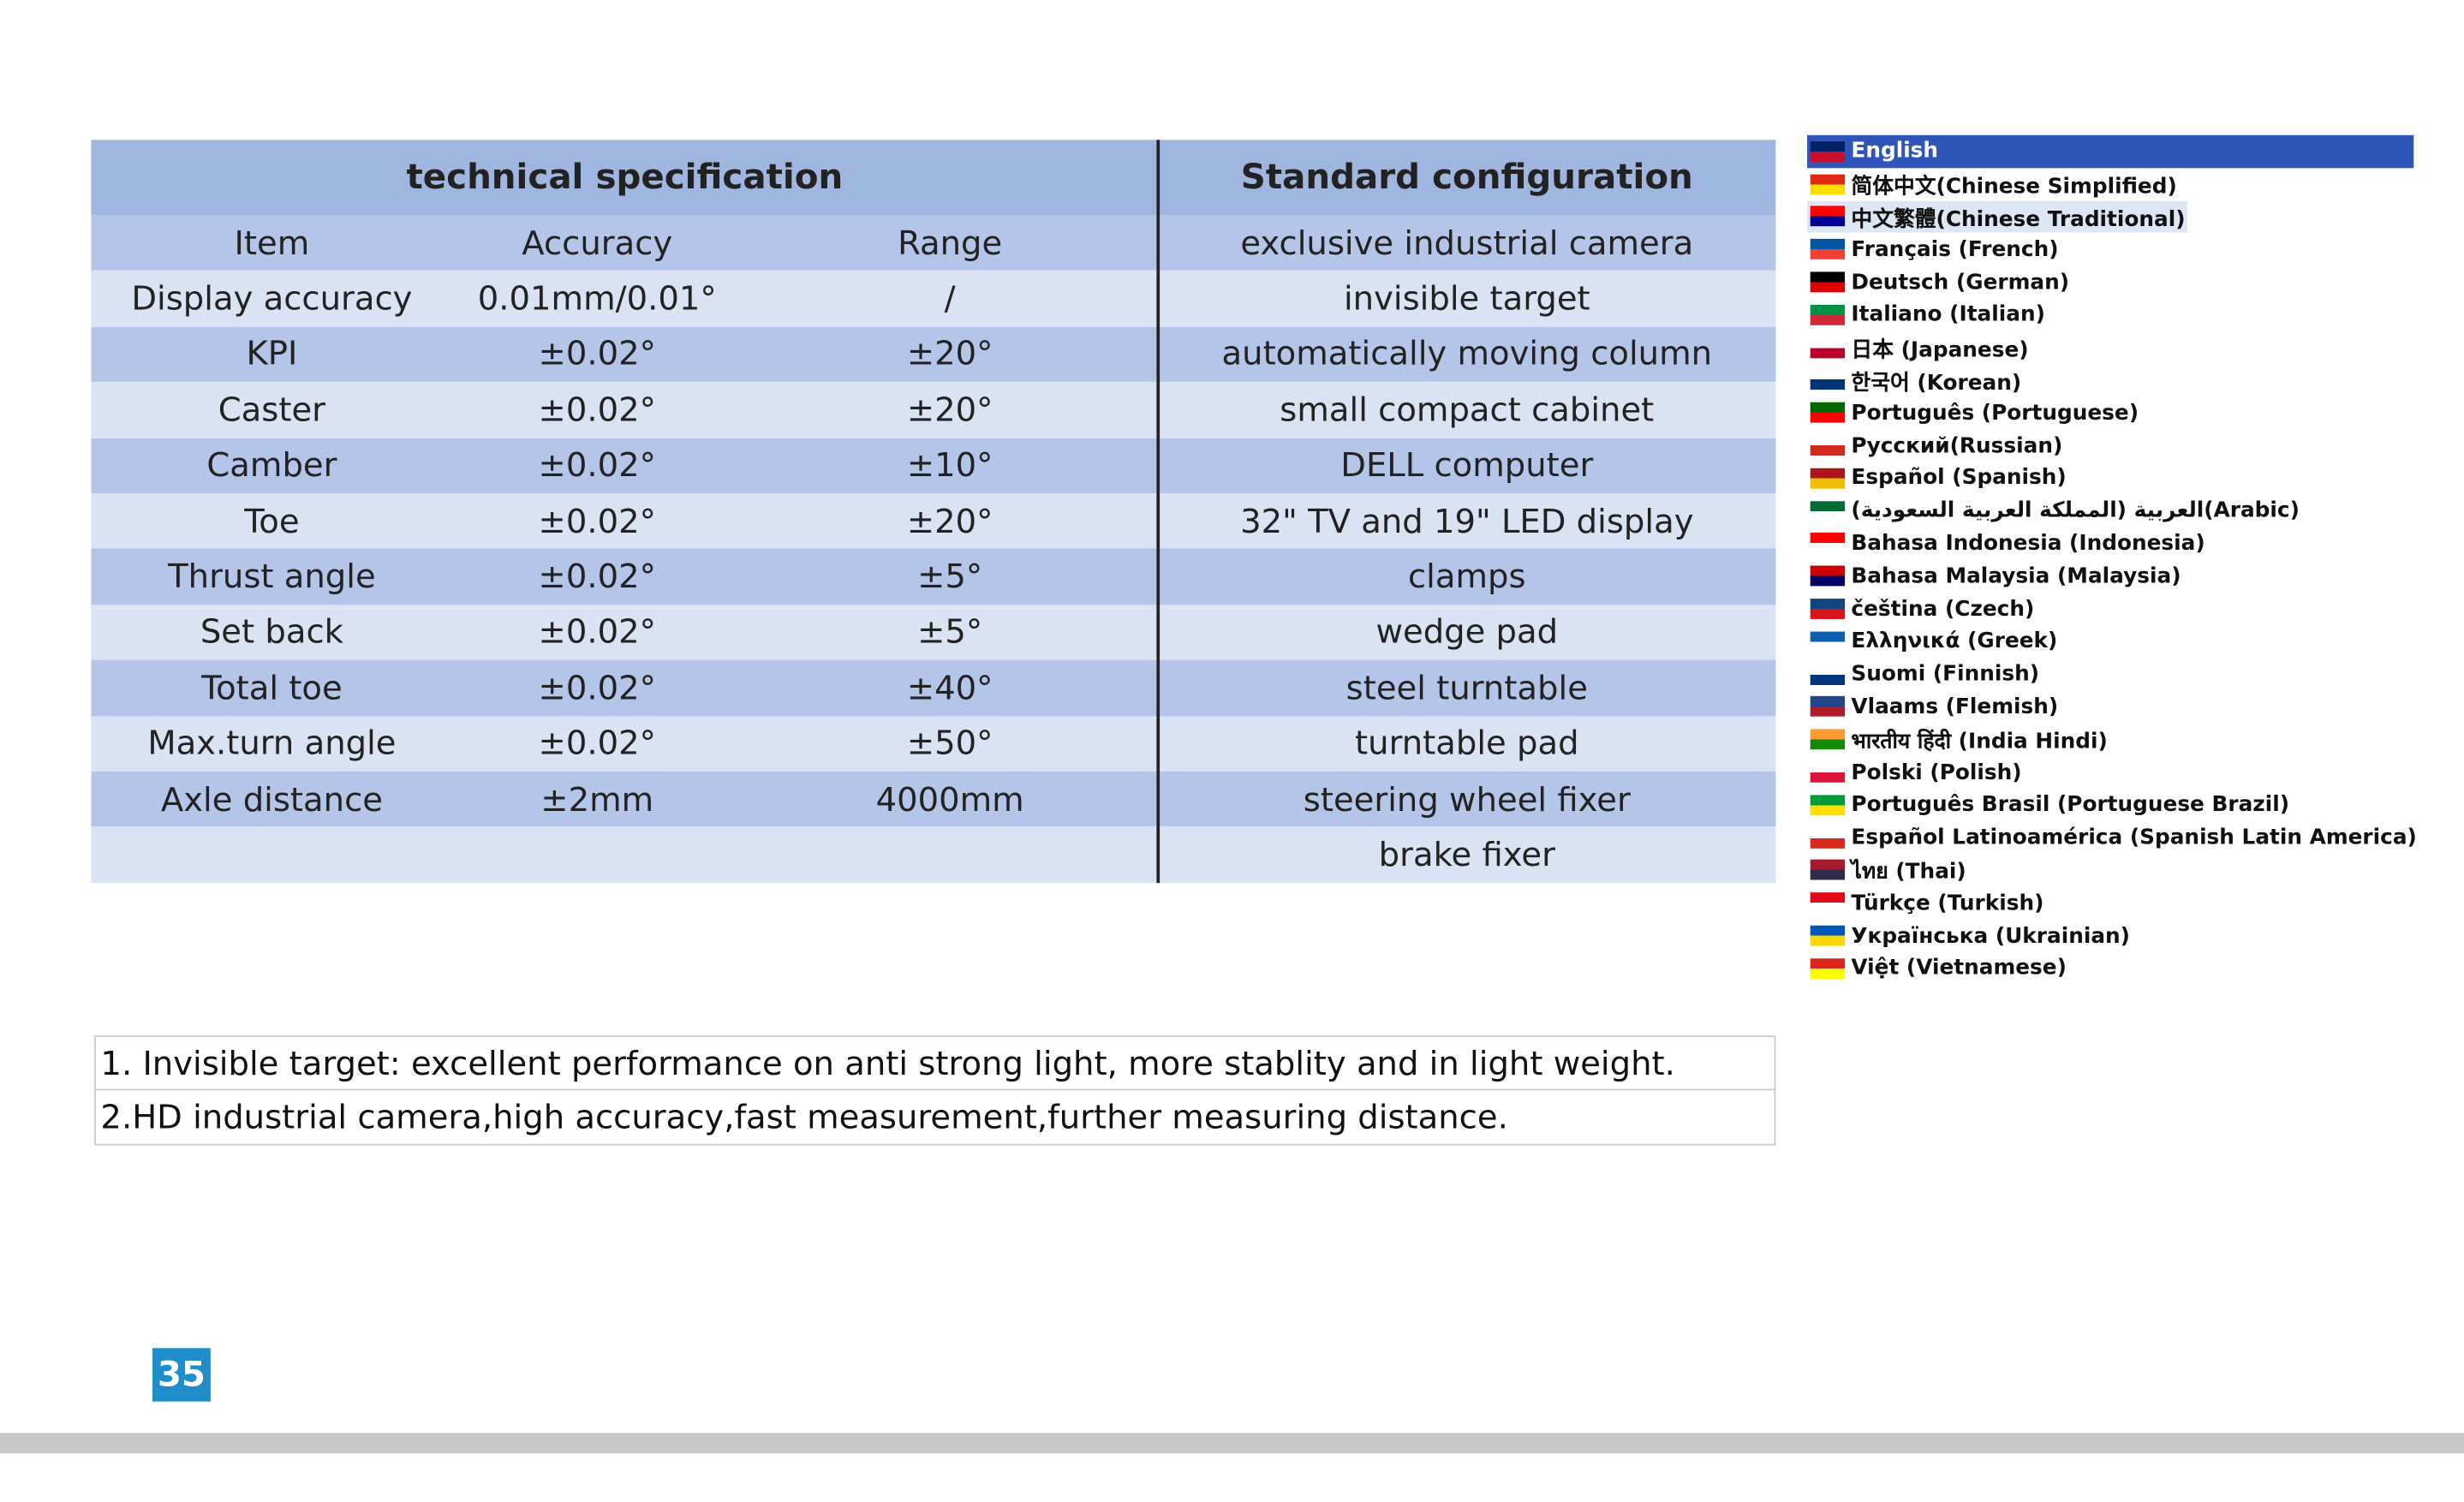 The image size is (2464, 1502). Describe the element at coordinates (2018, 220) in the screenshot. I see `language-label: 中文繁體(Chinese Traditional)` at that location.